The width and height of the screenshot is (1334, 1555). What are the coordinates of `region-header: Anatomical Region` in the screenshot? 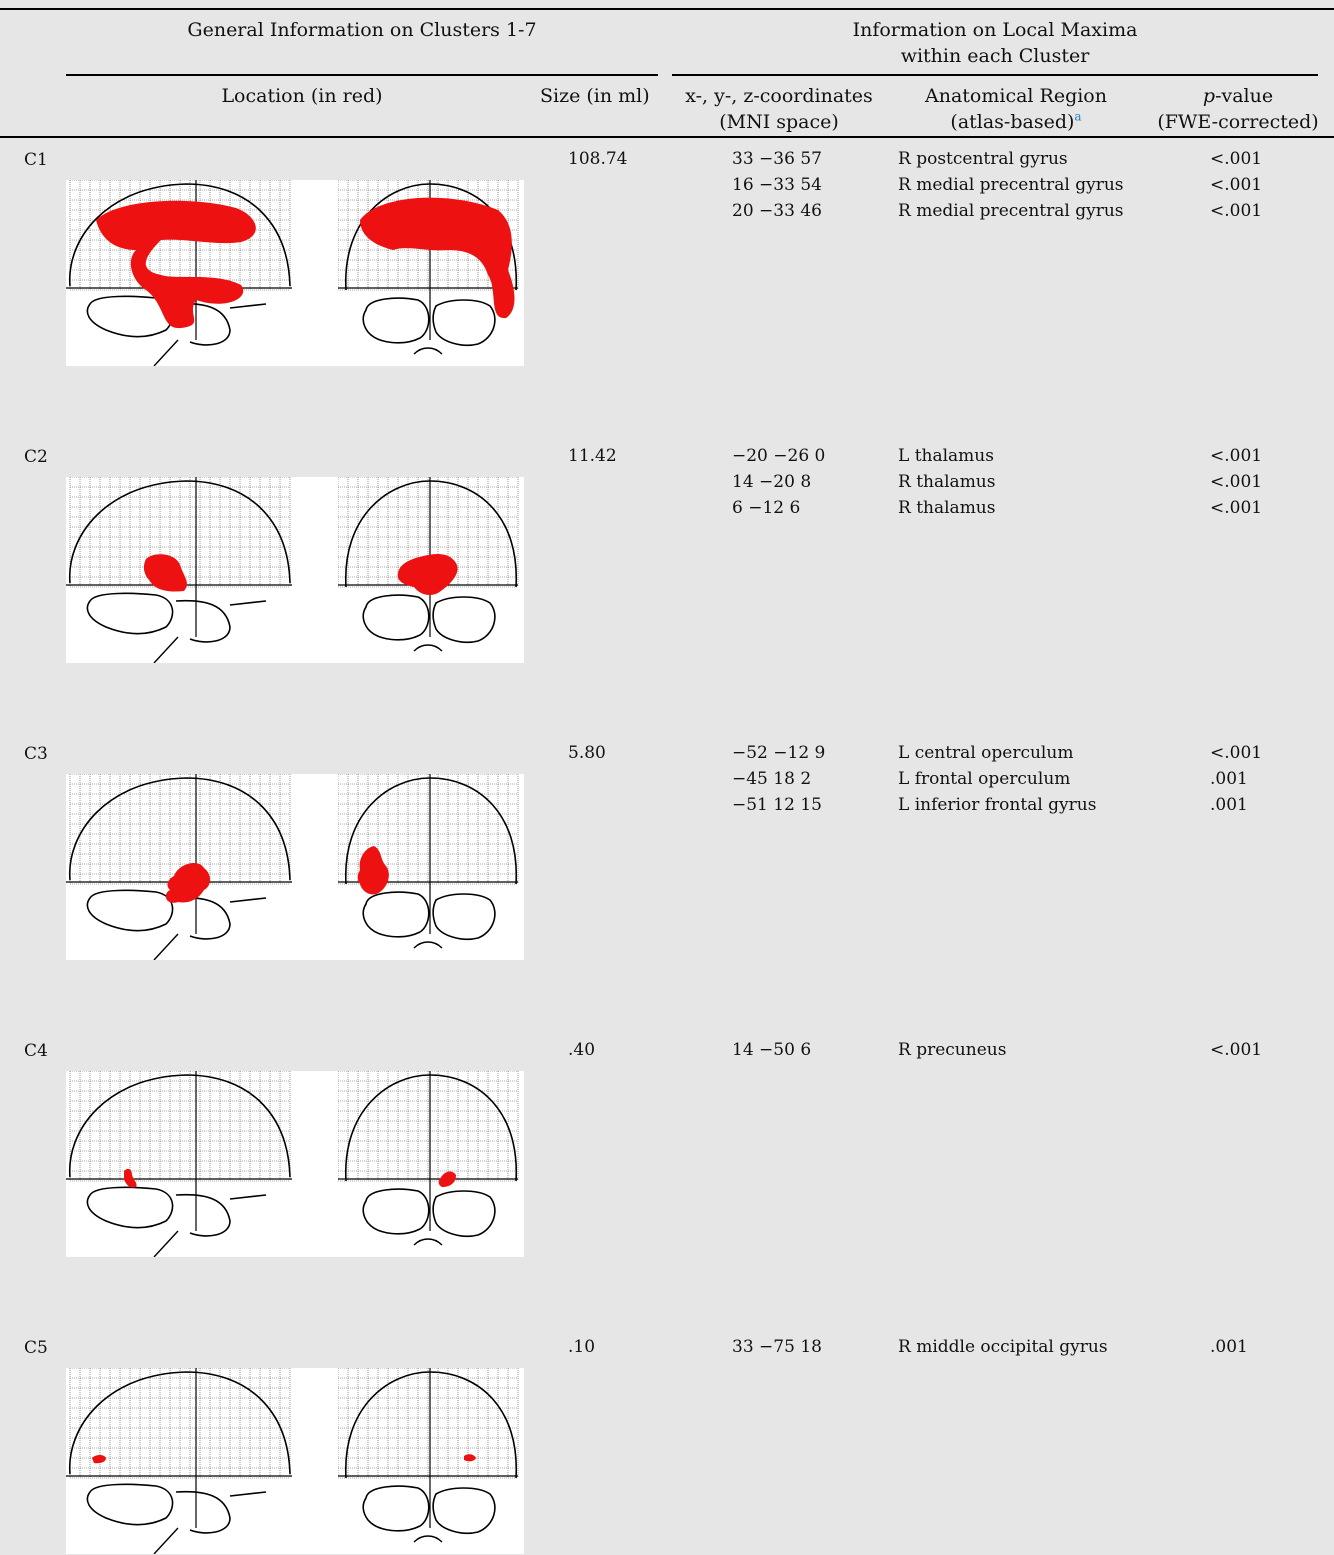 It's located at (1015, 96).